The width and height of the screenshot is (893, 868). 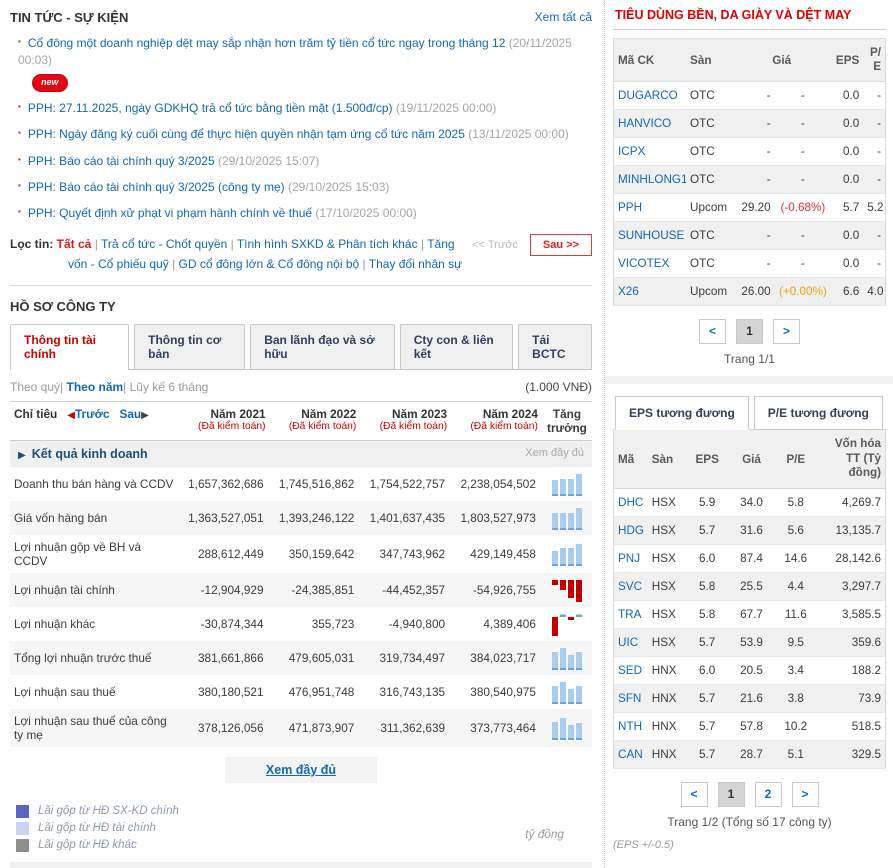 What do you see at coordinates (795, 698) in the screenshot?
I see `pe-cell: 3.8` at bounding box center [795, 698].